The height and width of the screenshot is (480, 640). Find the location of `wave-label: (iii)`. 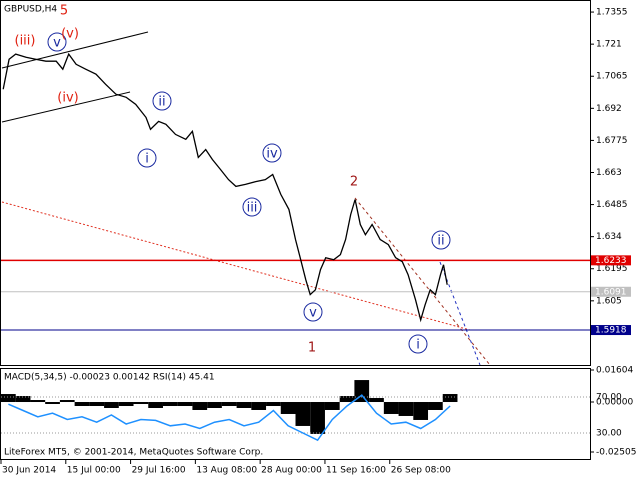

wave-label: (iii) is located at coordinates (25, 41).